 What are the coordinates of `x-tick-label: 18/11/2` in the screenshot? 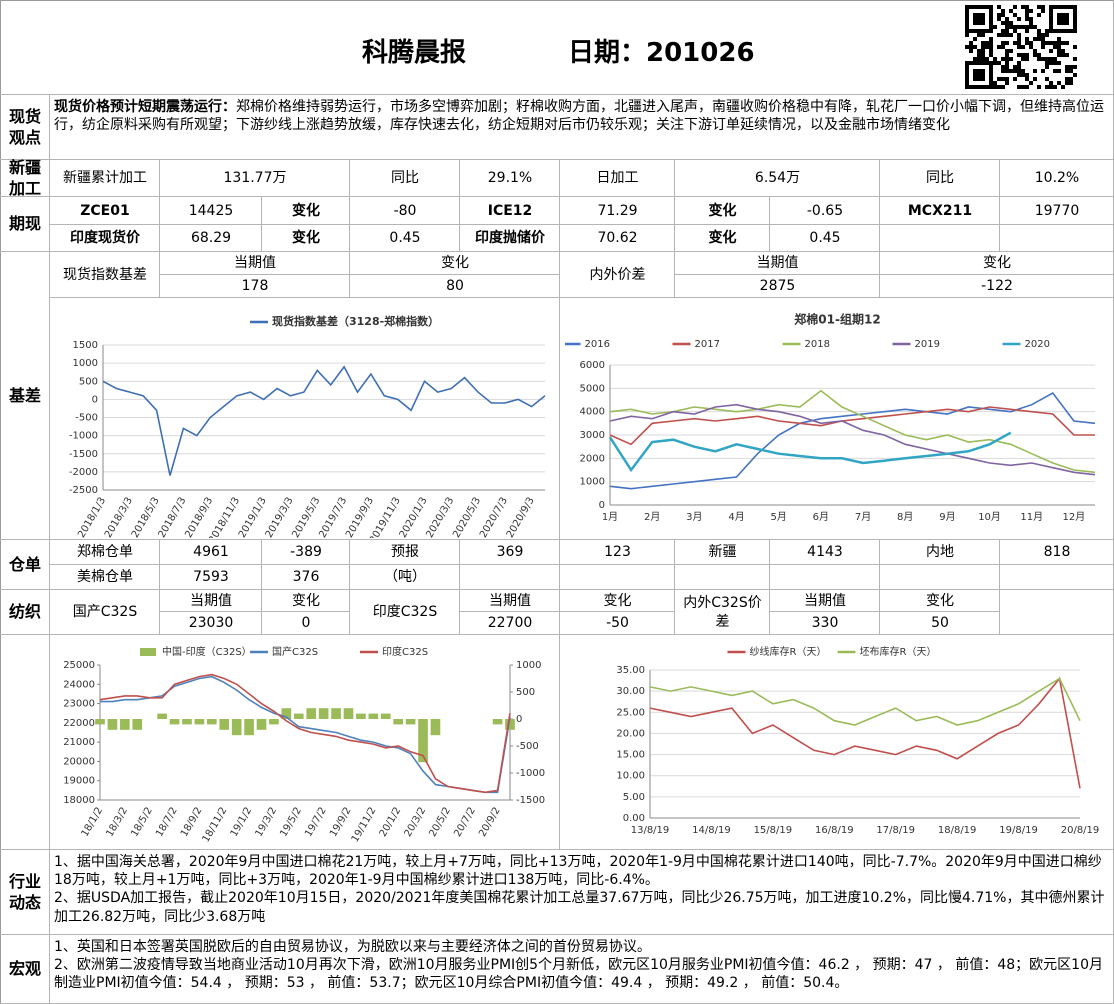 It's located at (215, 825).